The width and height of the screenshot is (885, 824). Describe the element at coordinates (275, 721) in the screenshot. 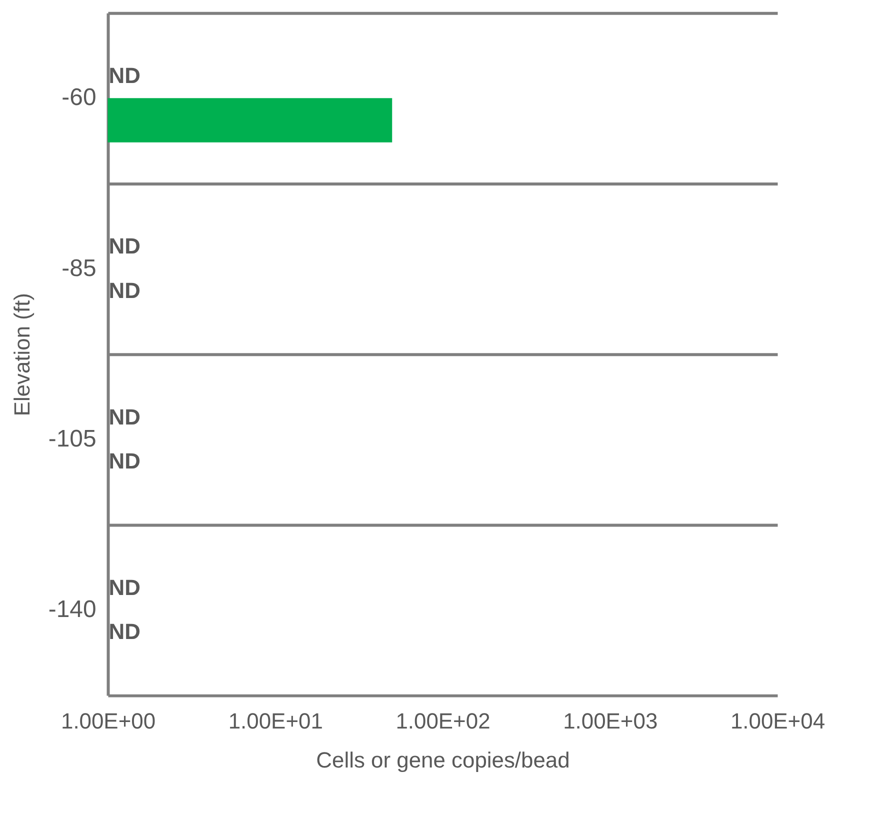

I see `x-tick-label: 1.00E+01` at that location.